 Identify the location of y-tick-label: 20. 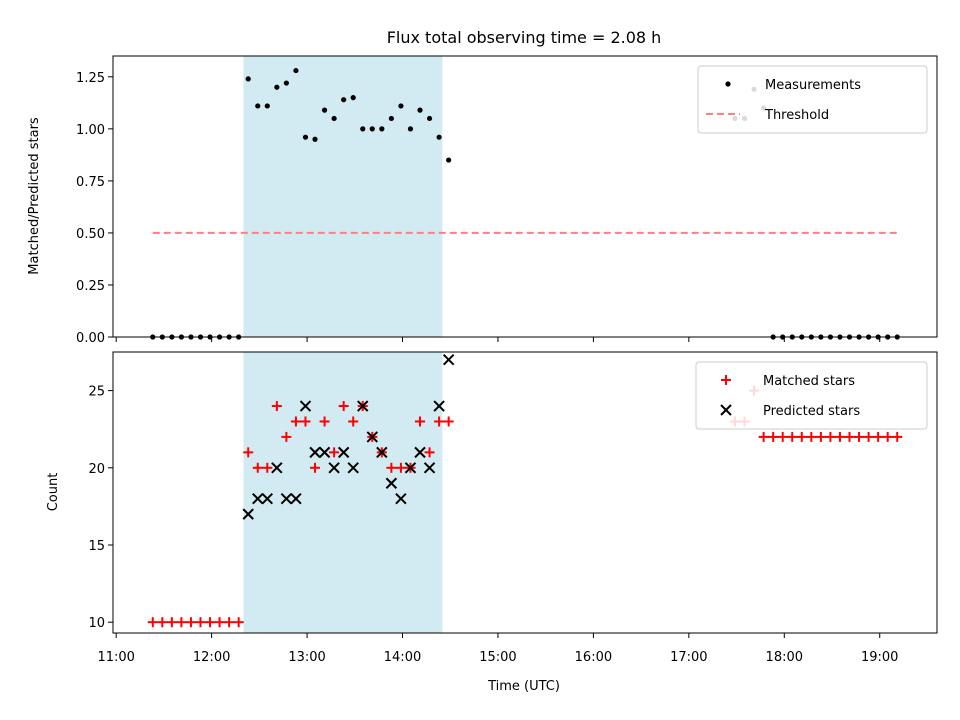
(96, 469).